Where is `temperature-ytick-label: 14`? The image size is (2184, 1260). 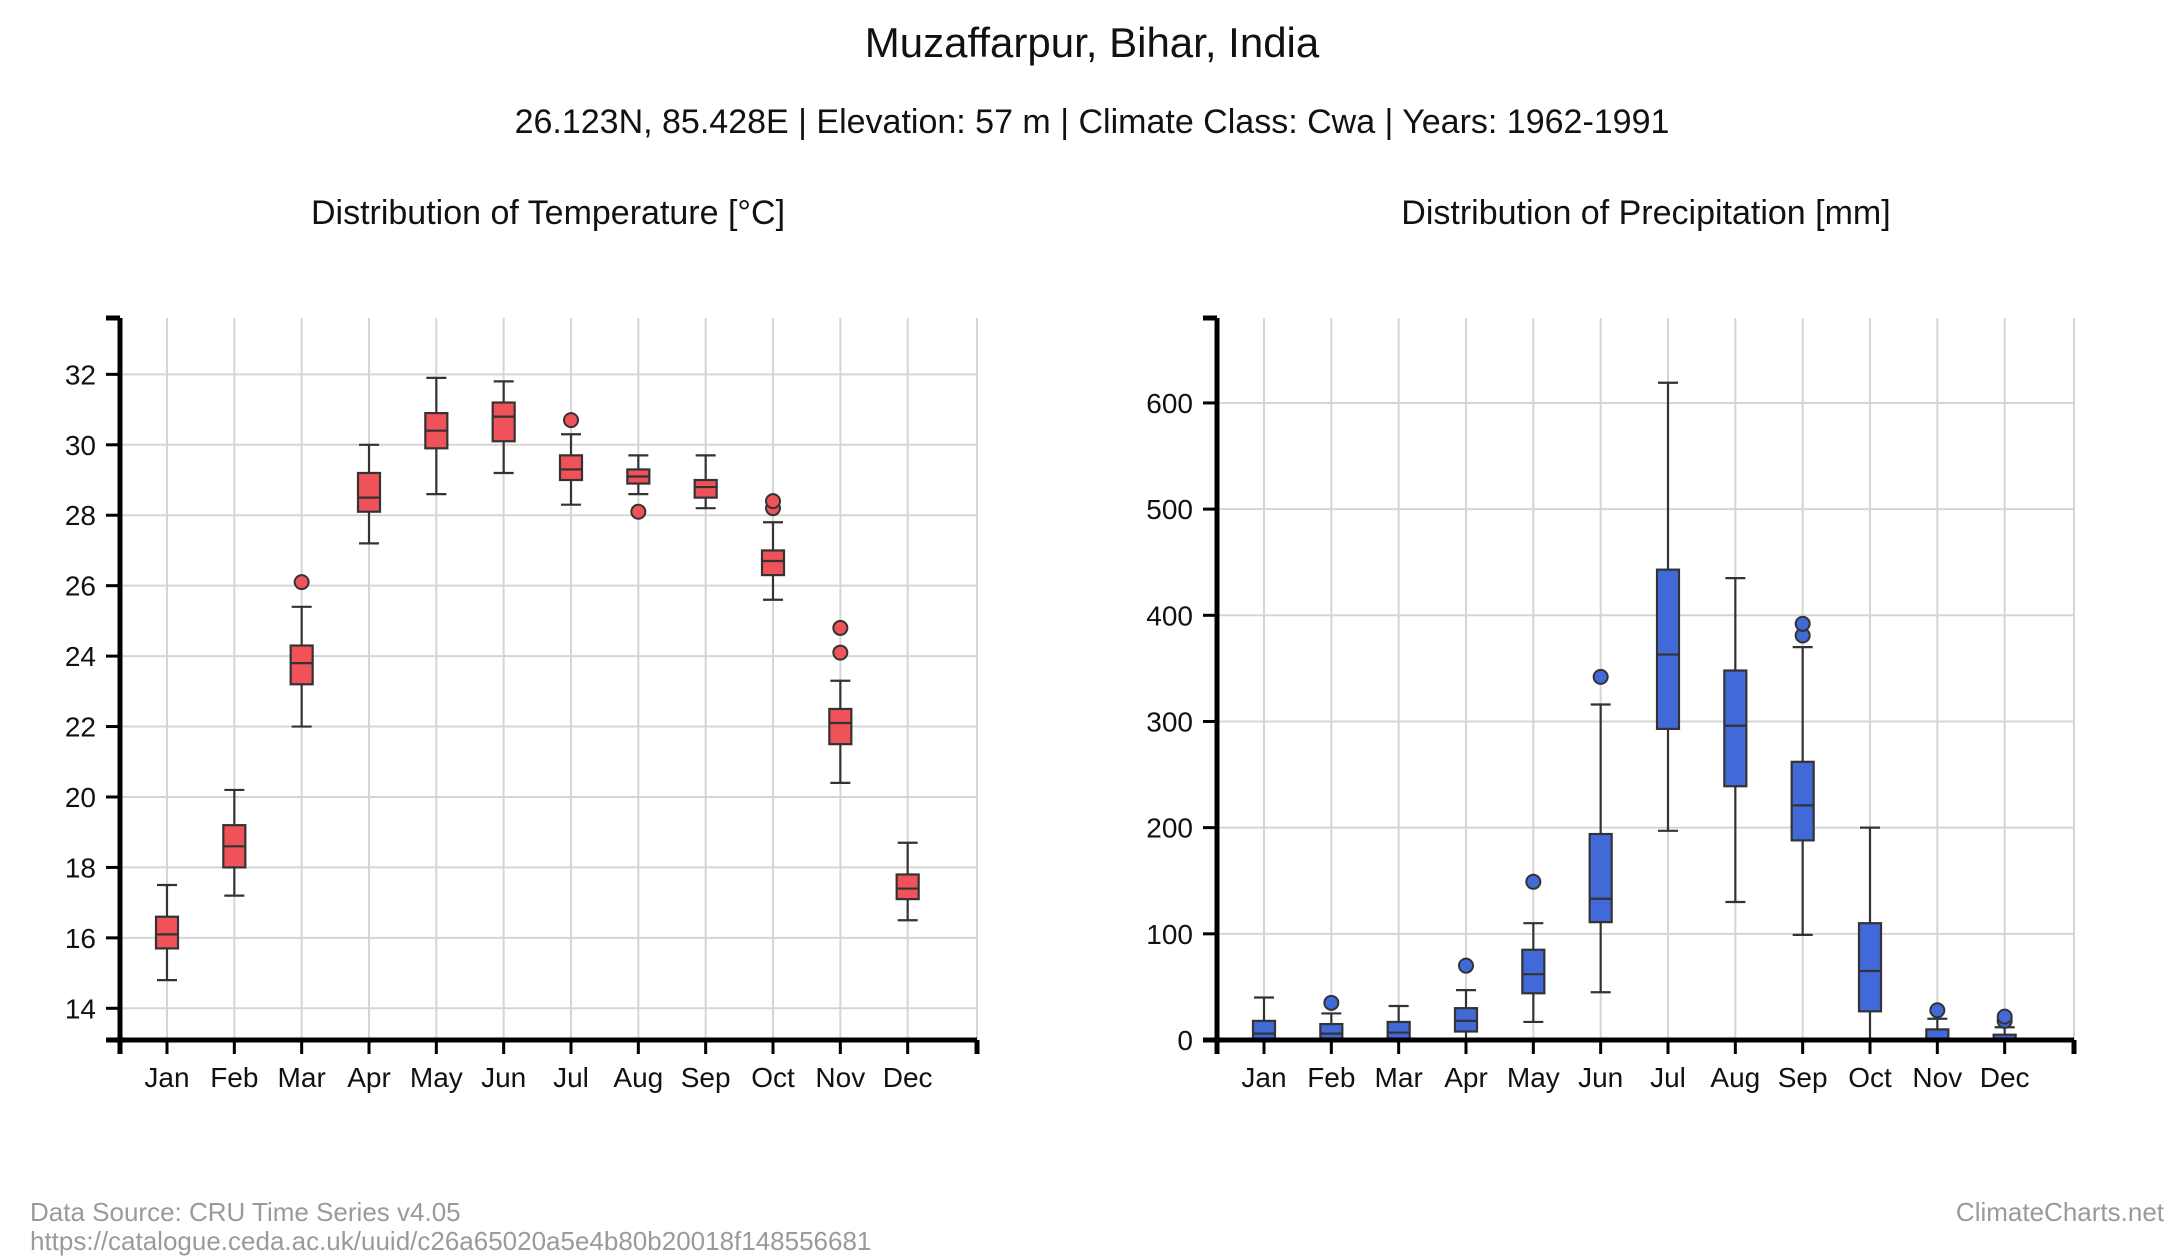 temperature-ytick-label: 14 is located at coordinates (80, 1008).